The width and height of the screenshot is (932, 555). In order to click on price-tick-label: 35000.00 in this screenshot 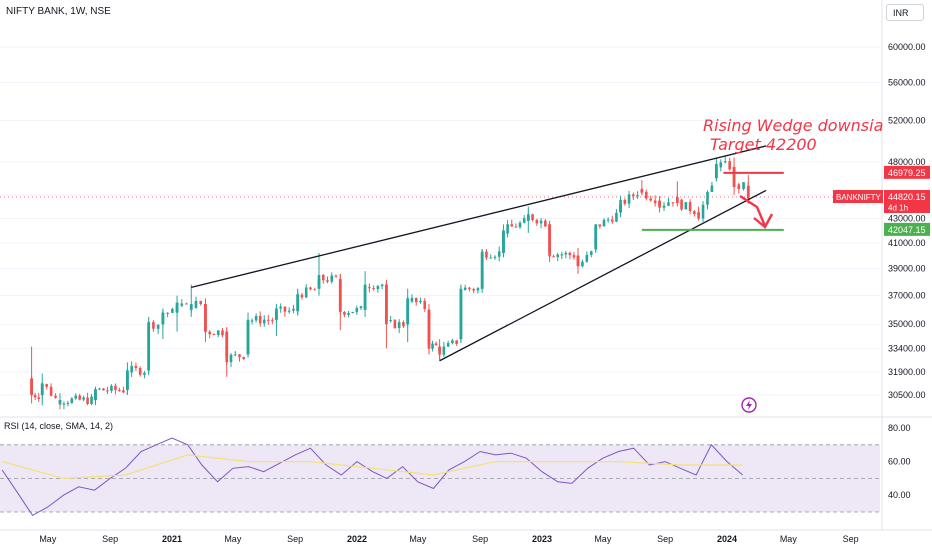, I will do `click(907, 324)`.